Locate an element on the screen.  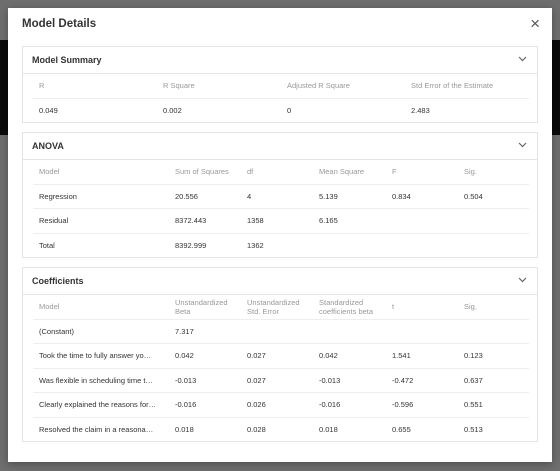
table-row: Residual 8372.443 1358 6.165 is located at coordinates (281, 221).